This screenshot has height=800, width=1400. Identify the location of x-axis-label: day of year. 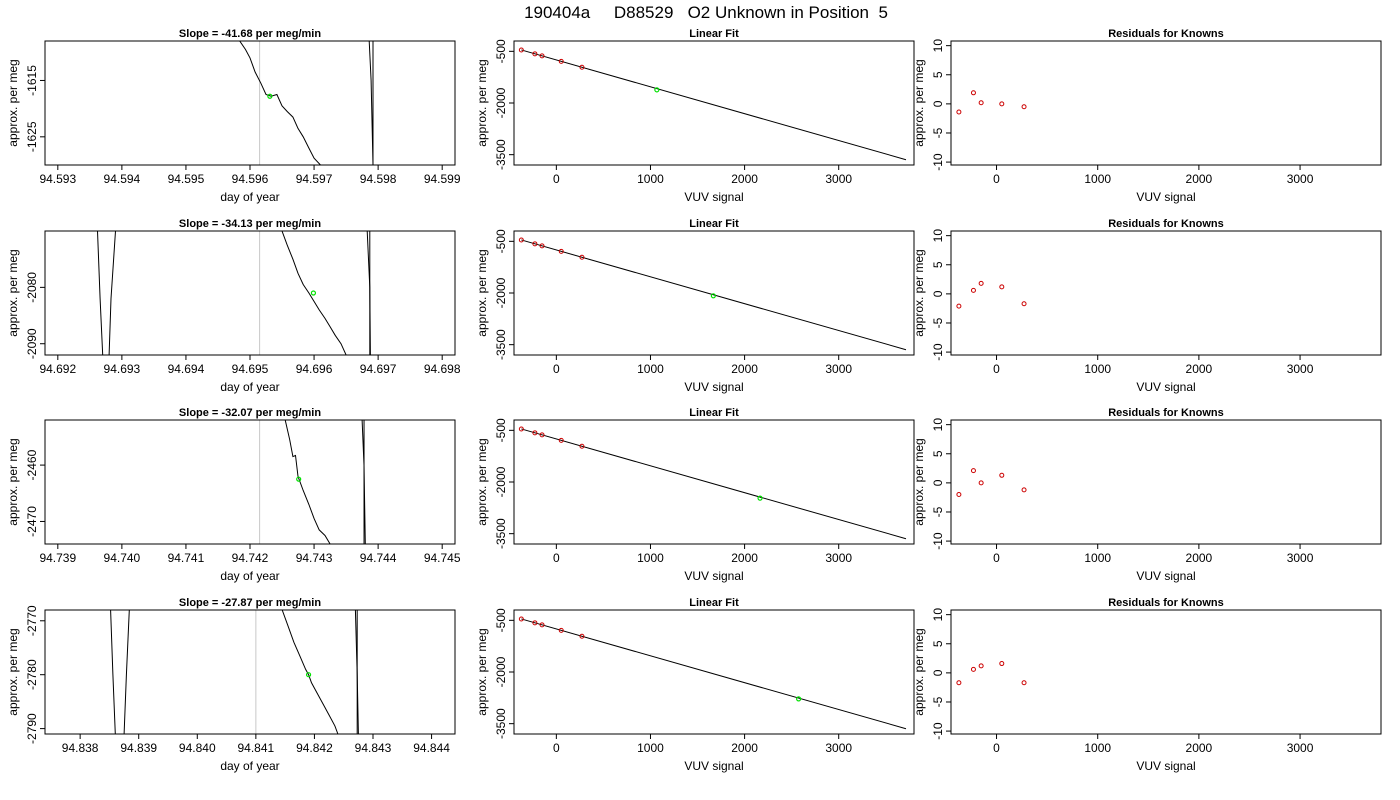
(249, 197).